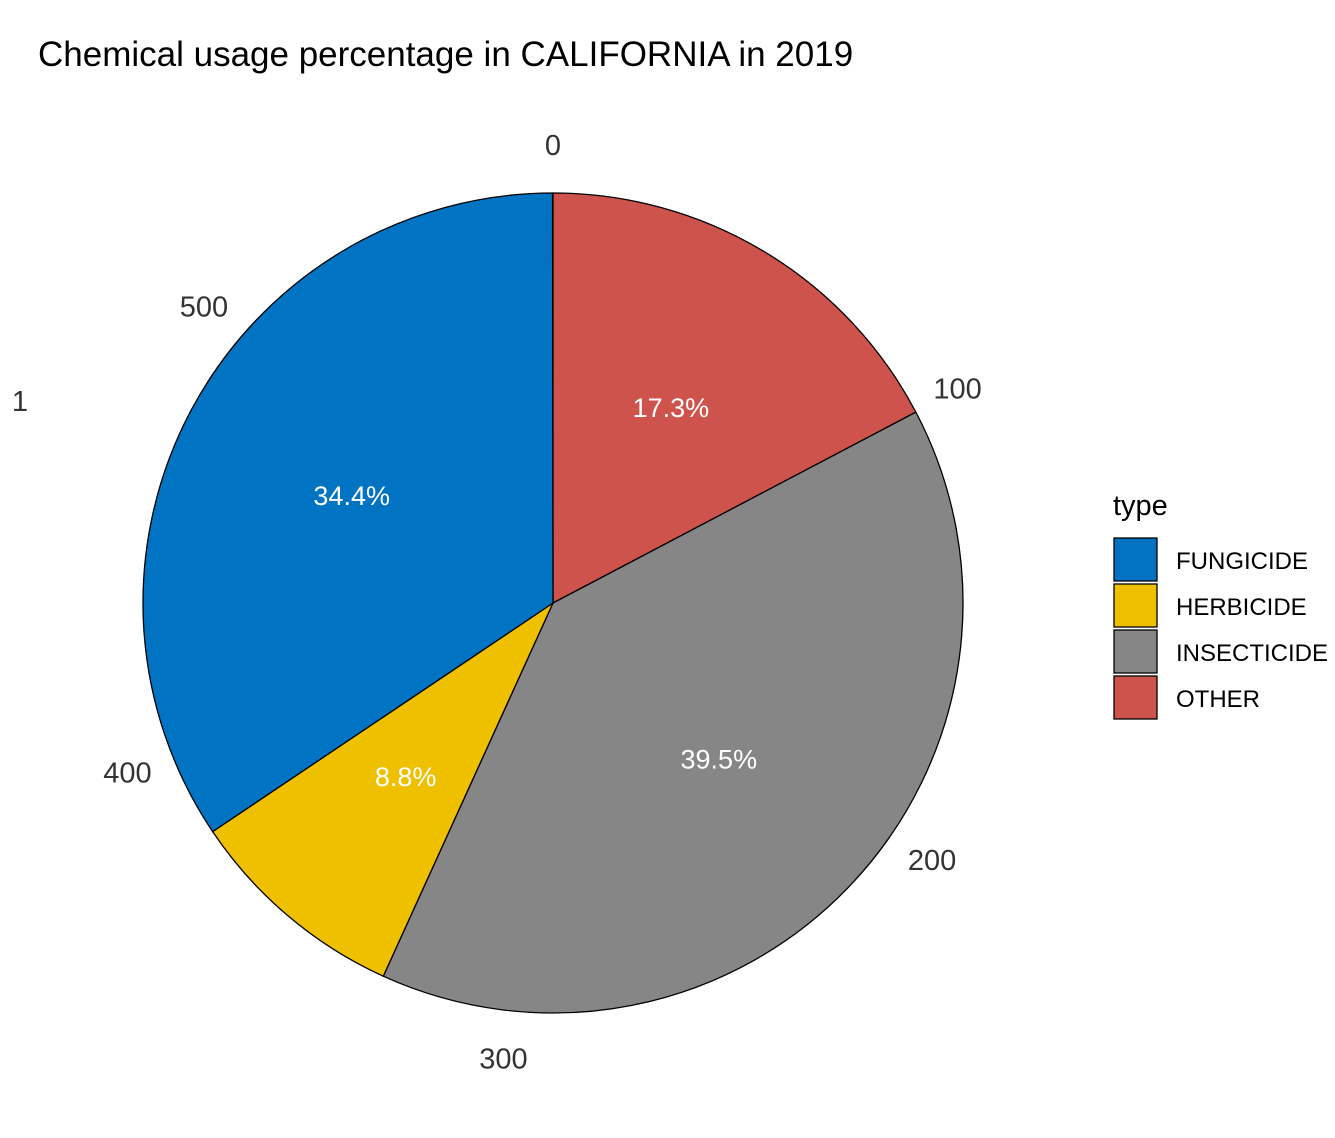  What do you see at coordinates (671, 408) in the screenshot?
I see `percent-label-other: 17.3%` at bounding box center [671, 408].